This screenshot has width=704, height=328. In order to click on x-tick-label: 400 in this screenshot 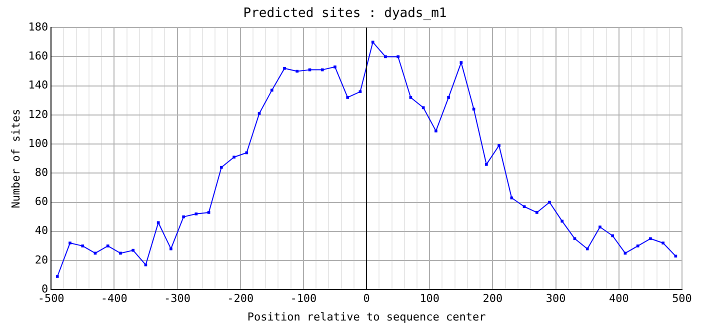, I will do `click(618, 299)`.